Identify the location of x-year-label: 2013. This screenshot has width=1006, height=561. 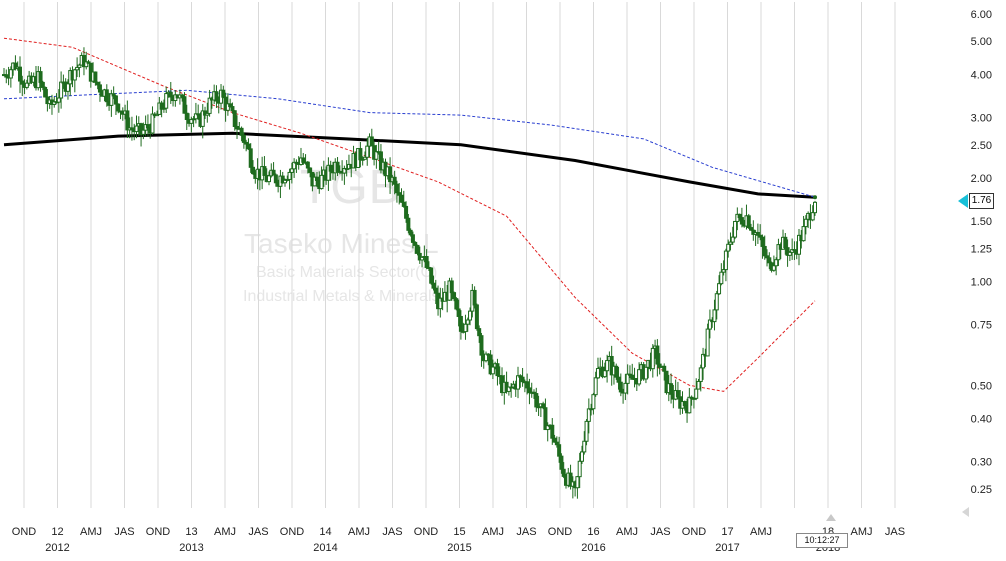
(191, 548).